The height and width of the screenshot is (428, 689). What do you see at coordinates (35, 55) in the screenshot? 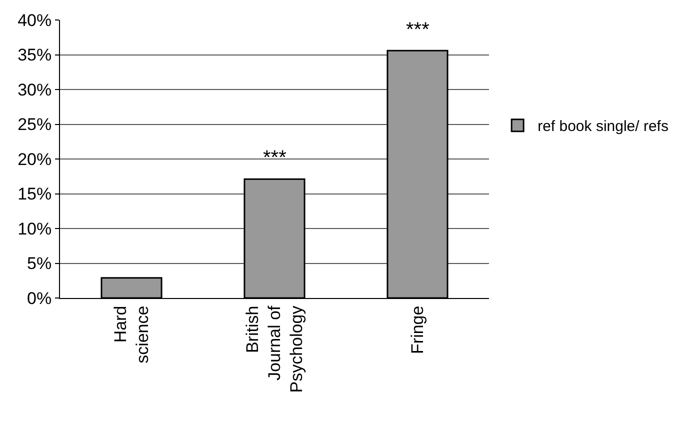
I see `y-tick-label: 35%` at bounding box center [35, 55].